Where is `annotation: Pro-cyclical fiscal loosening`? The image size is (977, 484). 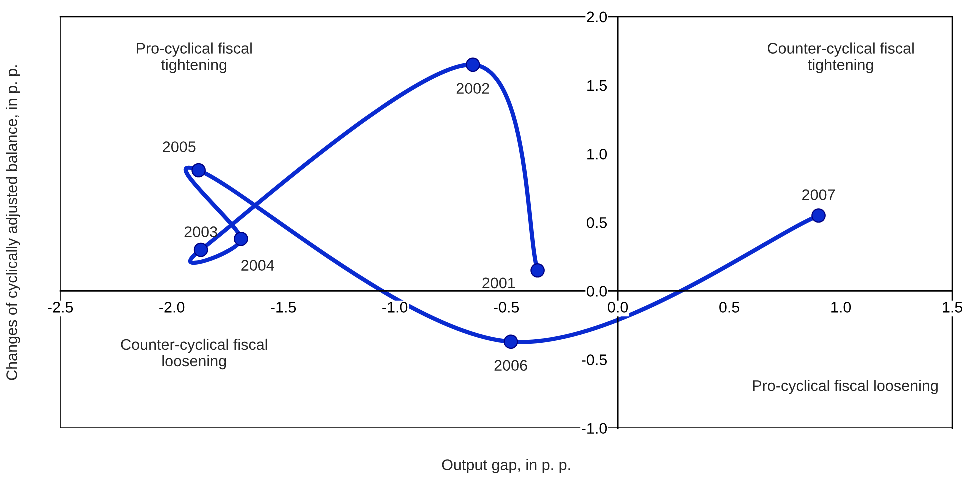 annotation: Pro-cyclical fiscal loosening is located at coordinates (845, 387).